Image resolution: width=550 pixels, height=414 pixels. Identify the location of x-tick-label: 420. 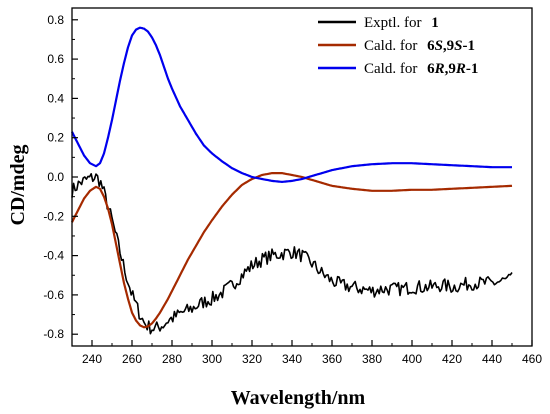
(452, 359).